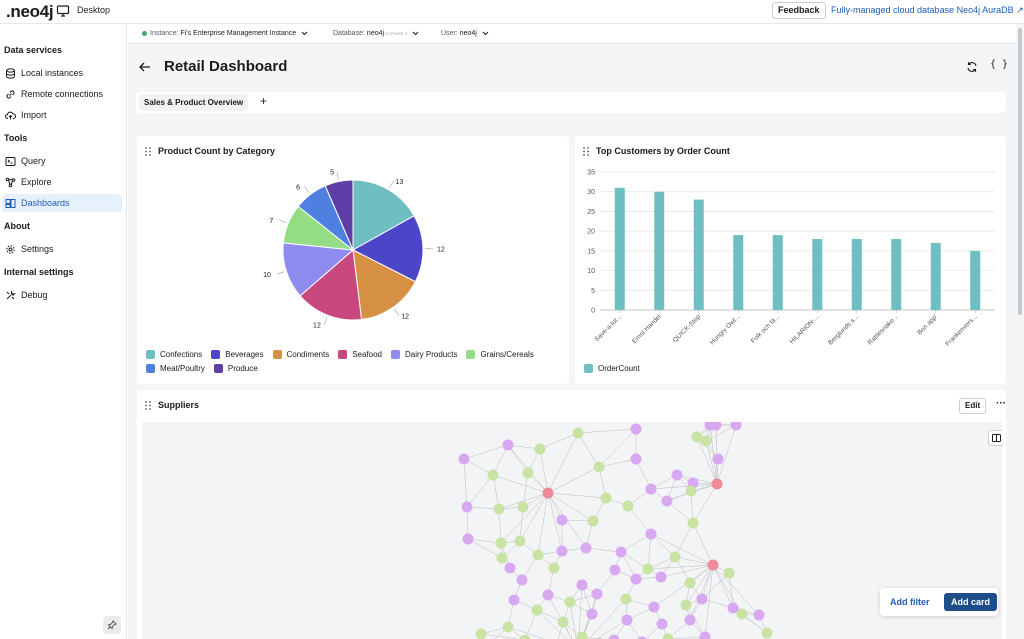 This screenshot has height=639, width=1024. I want to click on sidebar-item-import: Import, so click(62, 115).